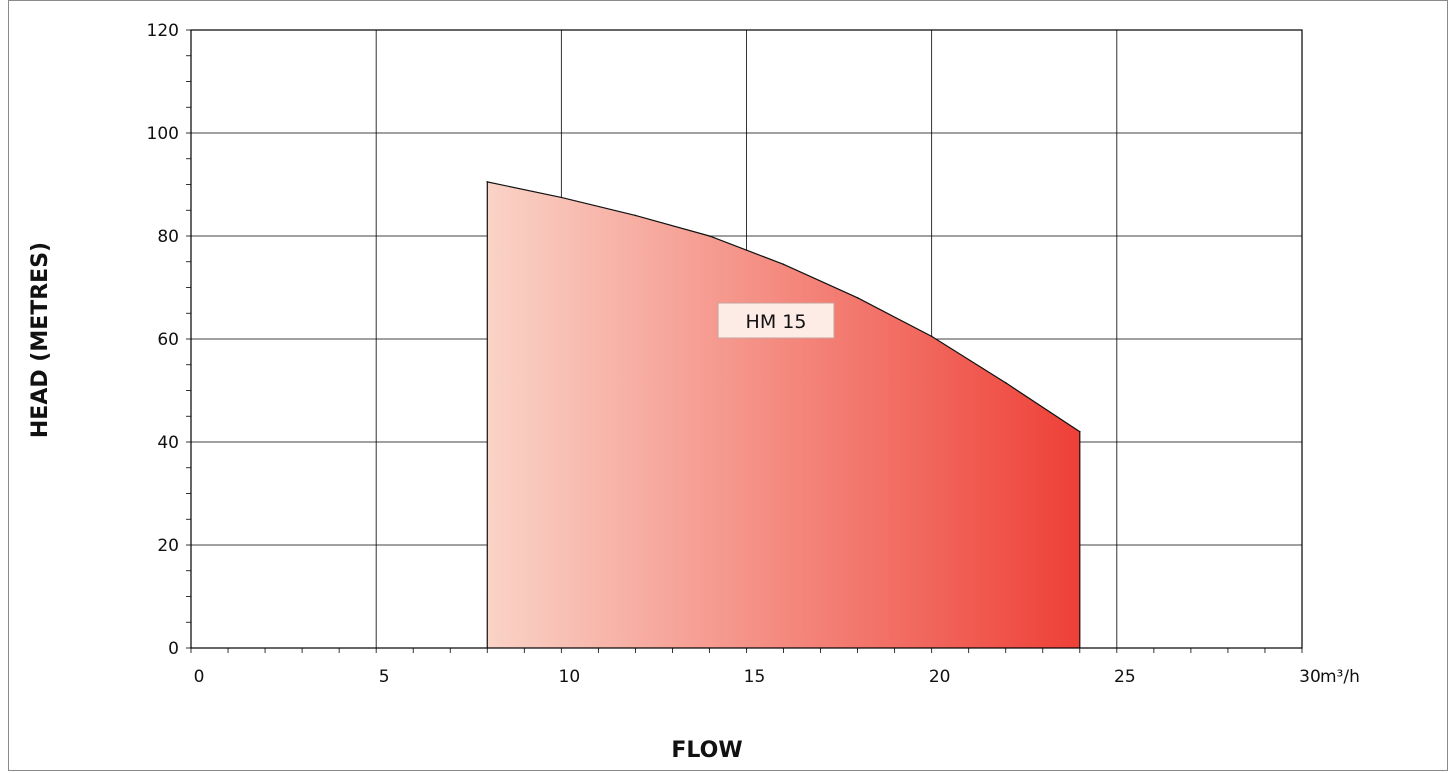  What do you see at coordinates (1310, 677) in the screenshot?
I see `x-tick-label: 30` at bounding box center [1310, 677].